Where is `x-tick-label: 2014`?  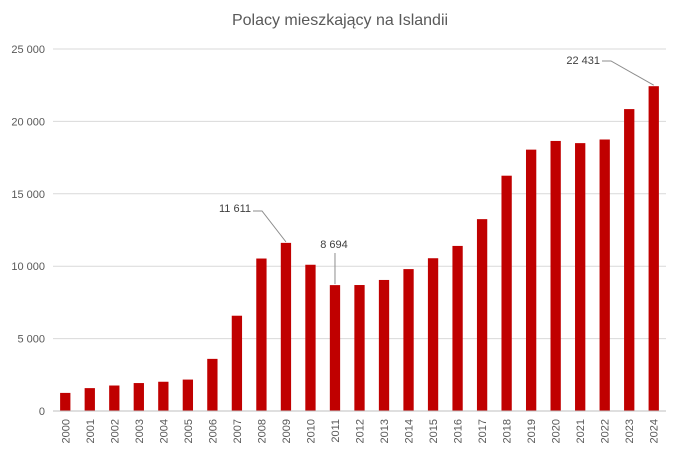 x-tick-label: 2014 is located at coordinates (410, 431).